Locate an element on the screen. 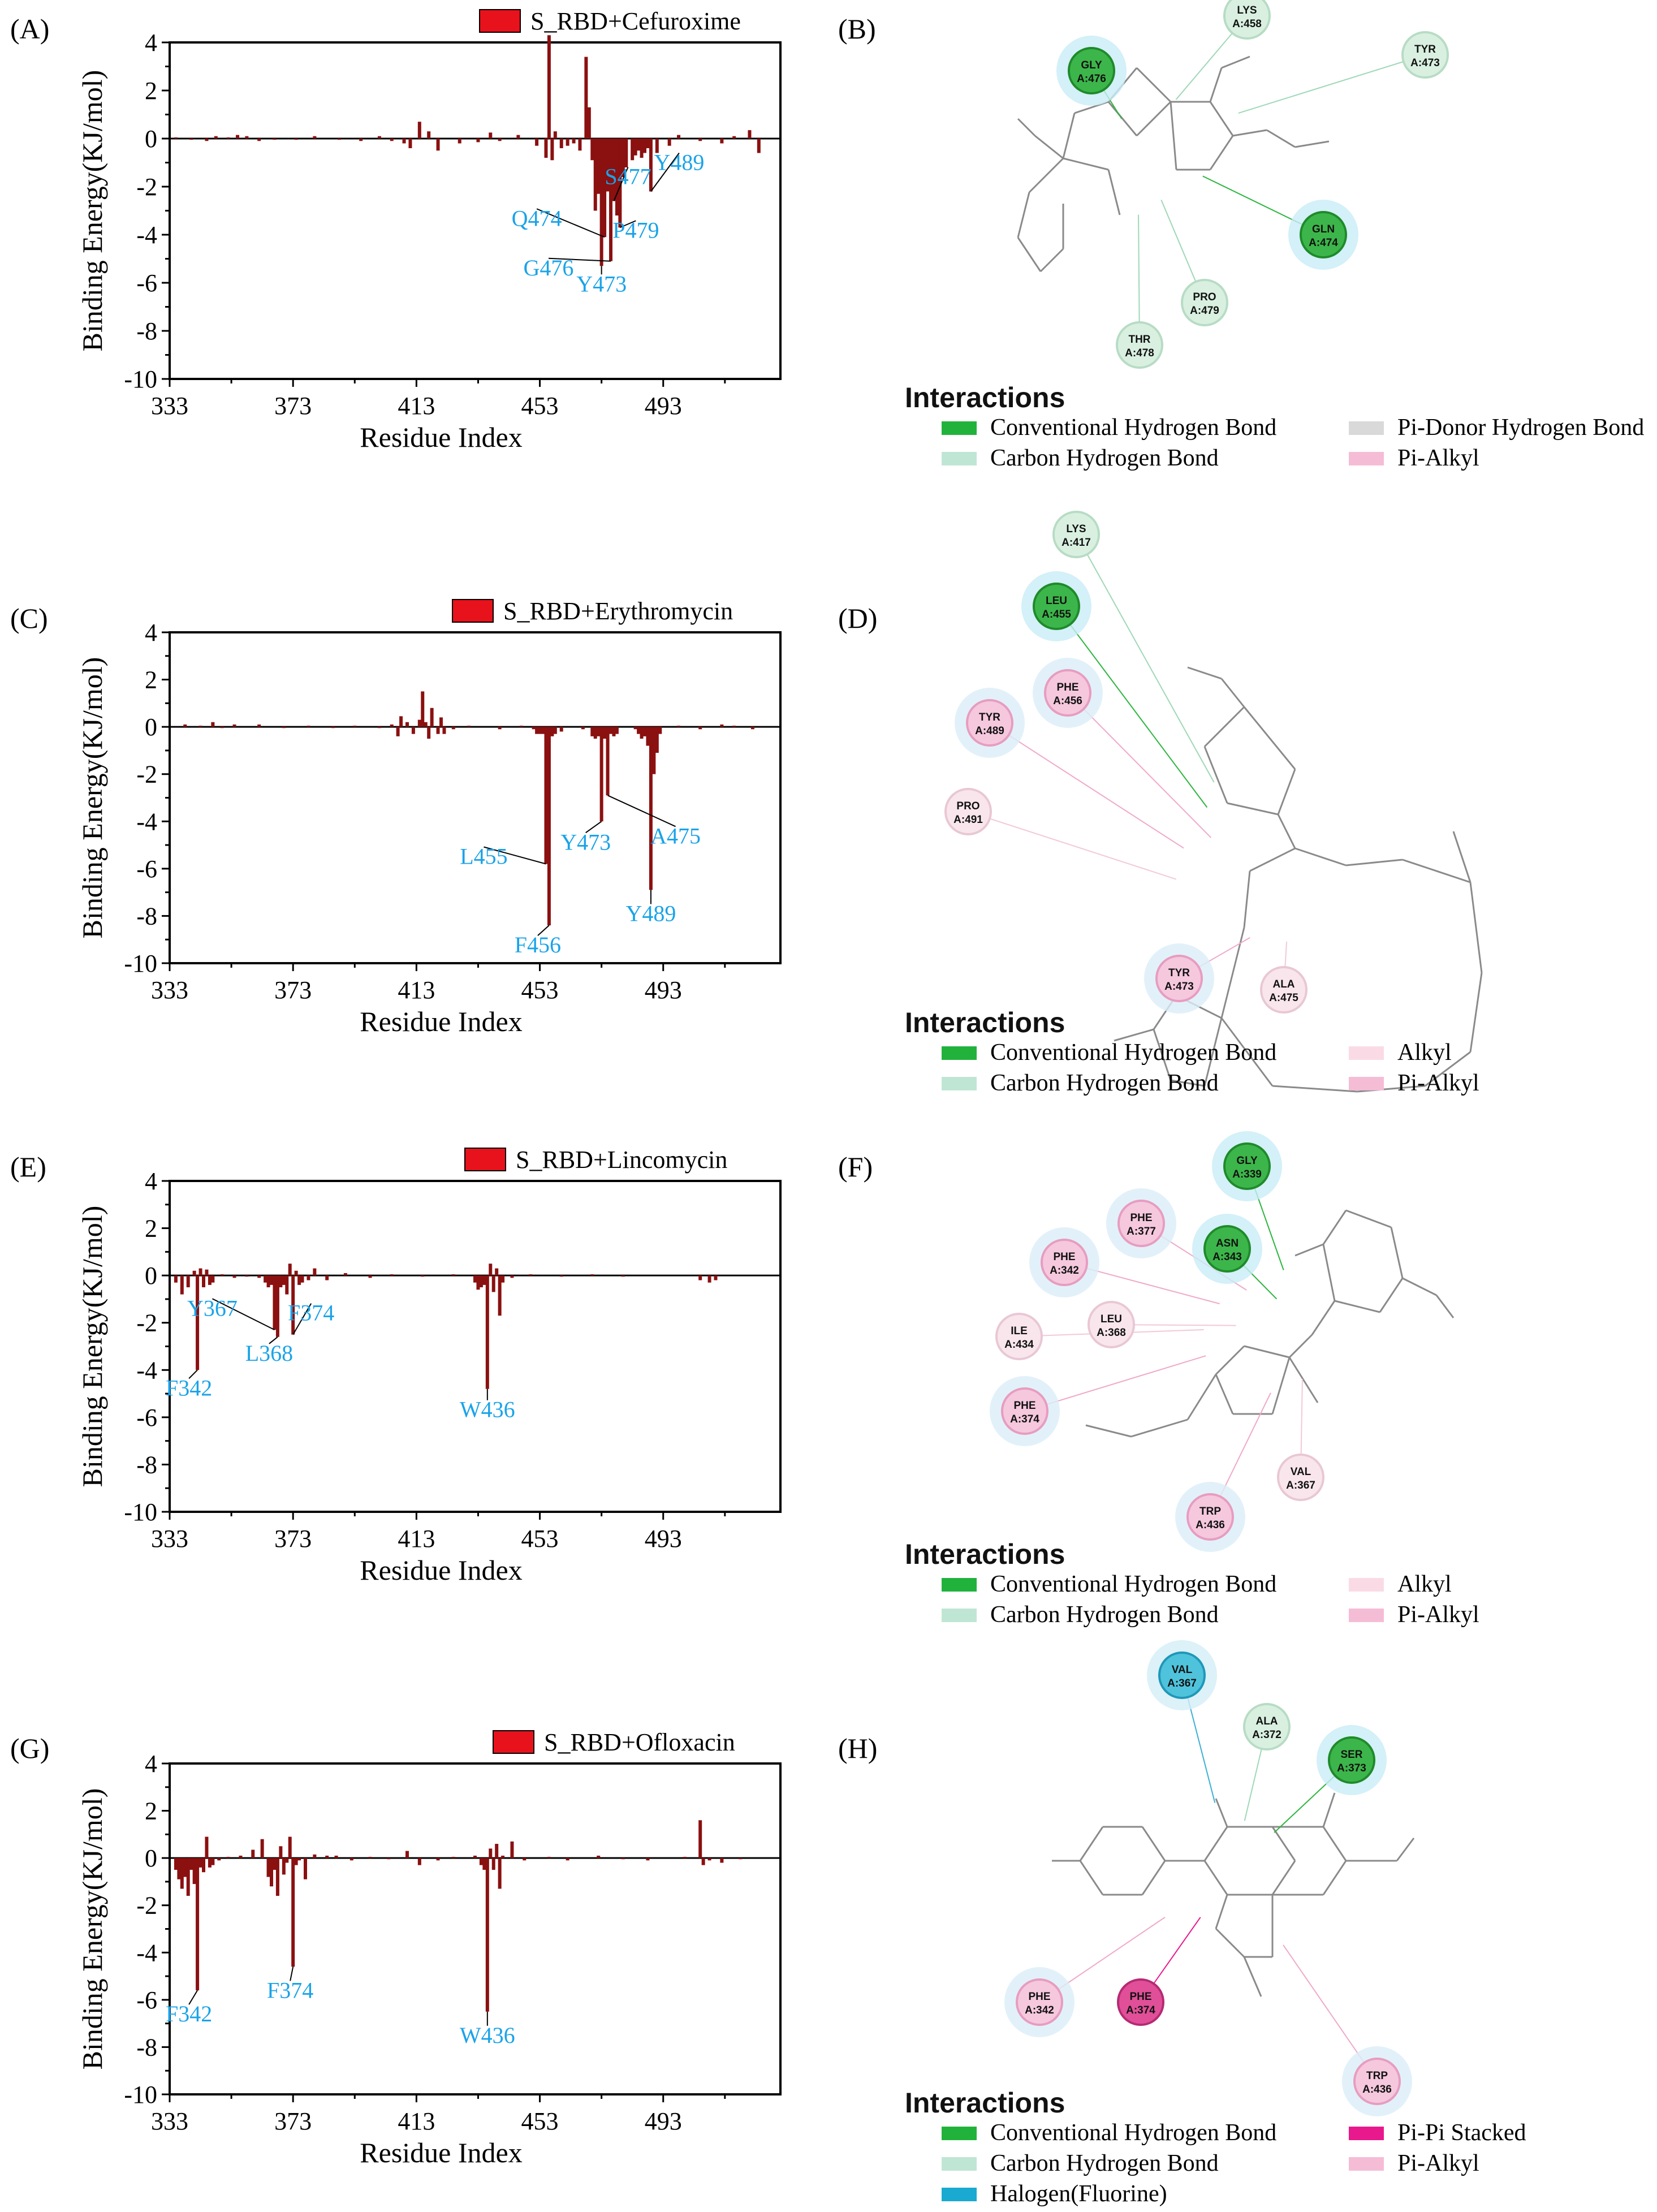 Image resolution: width=1657 pixels, height=2212 pixels. legend-swatch is located at coordinates (960, 1616).